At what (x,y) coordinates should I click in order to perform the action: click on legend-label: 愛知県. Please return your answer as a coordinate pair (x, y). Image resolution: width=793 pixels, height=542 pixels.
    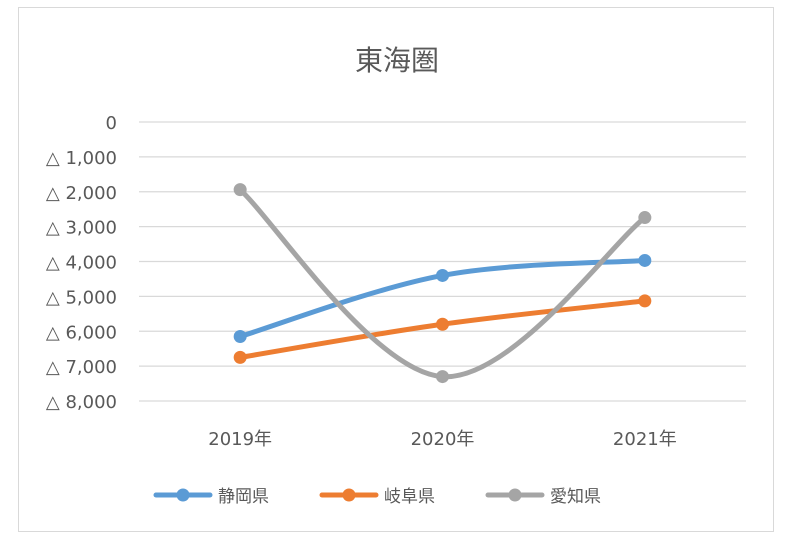
    Looking at the image, I should click on (575, 497).